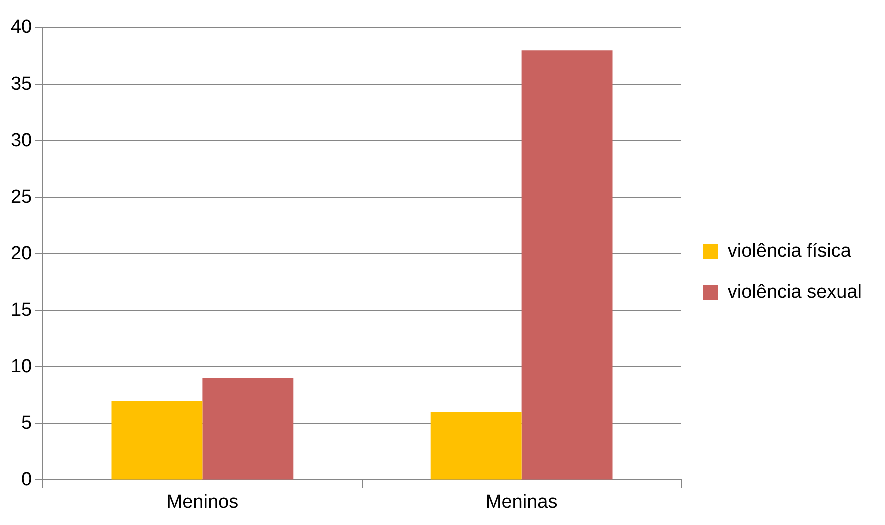  What do you see at coordinates (21, 367) in the screenshot?
I see `y-tick-label: 10` at bounding box center [21, 367].